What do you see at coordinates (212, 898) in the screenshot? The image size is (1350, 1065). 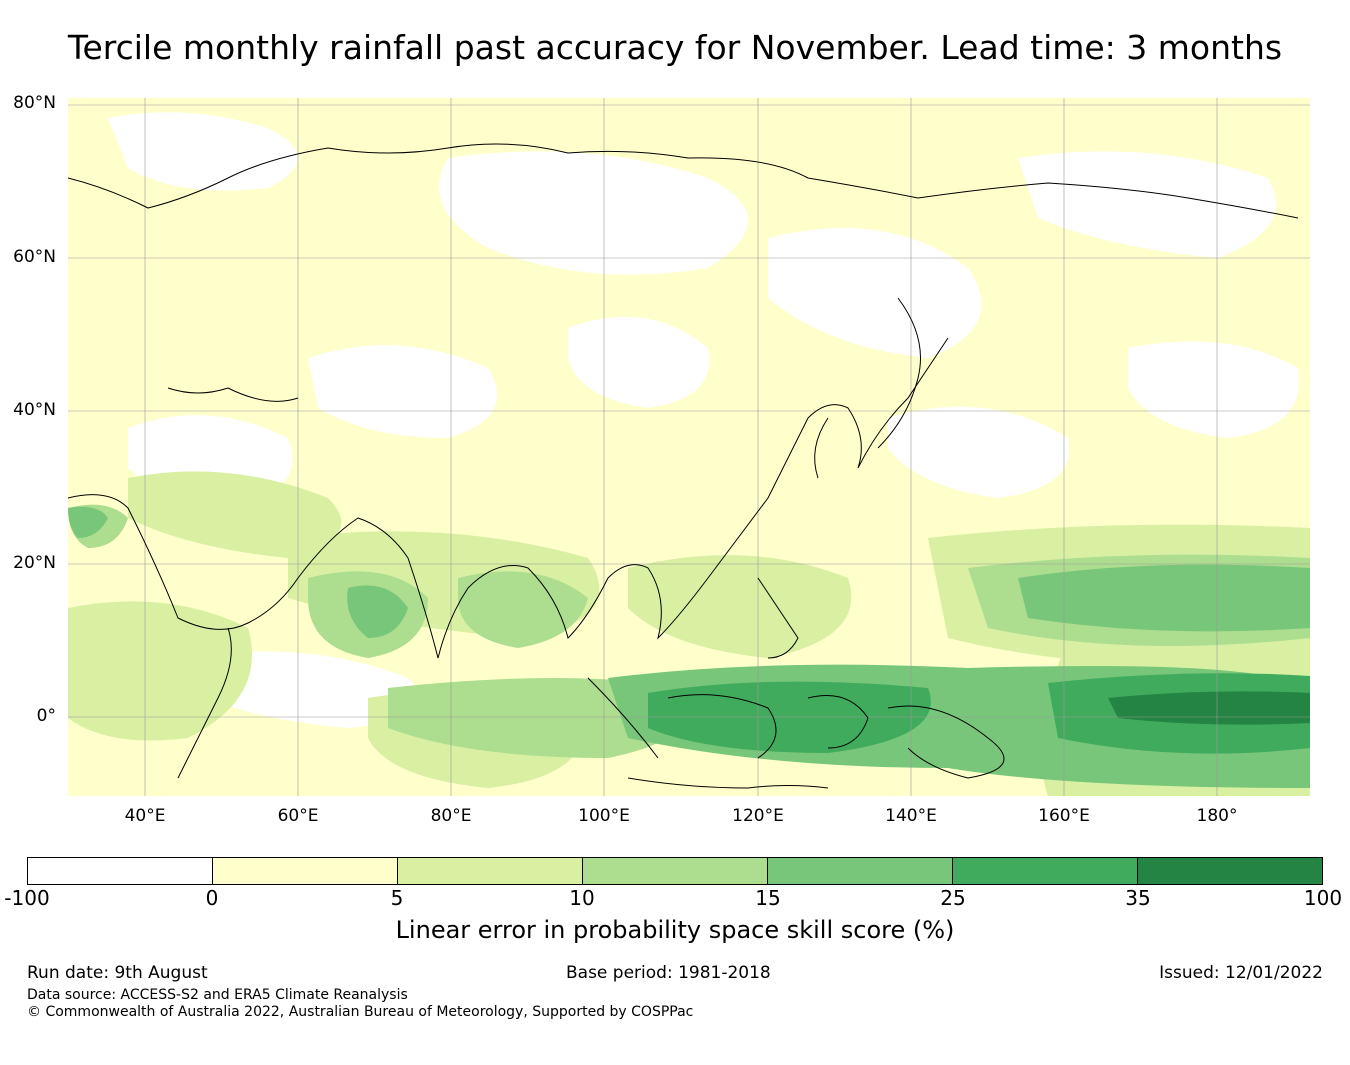 I see `colorbar-tick: 0` at bounding box center [212, 898].